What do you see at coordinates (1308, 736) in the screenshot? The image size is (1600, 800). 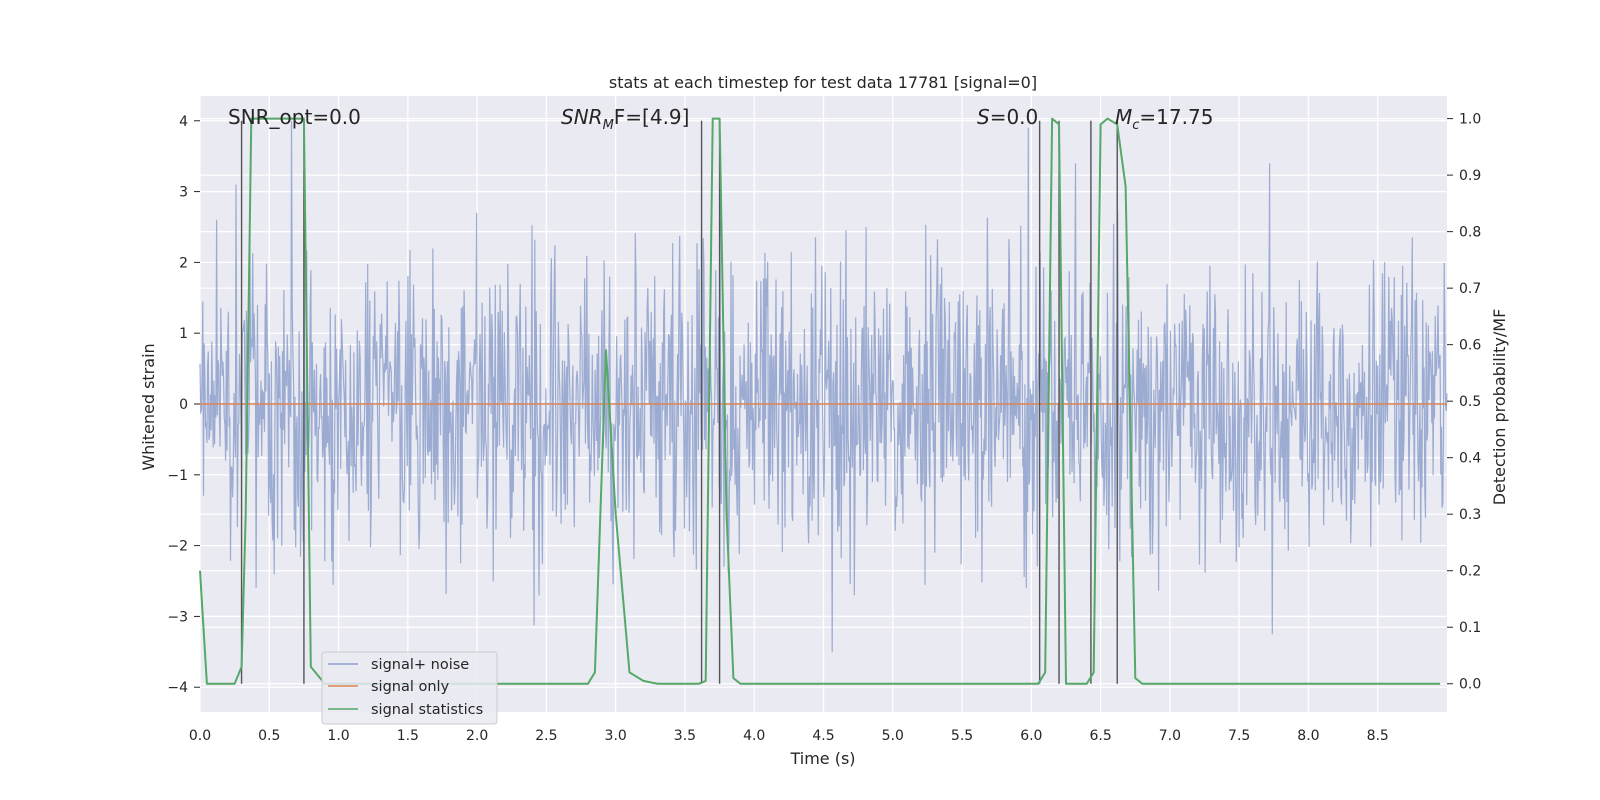 I see `x-tick-label: 8.0` at bounding box center [1308, 736].